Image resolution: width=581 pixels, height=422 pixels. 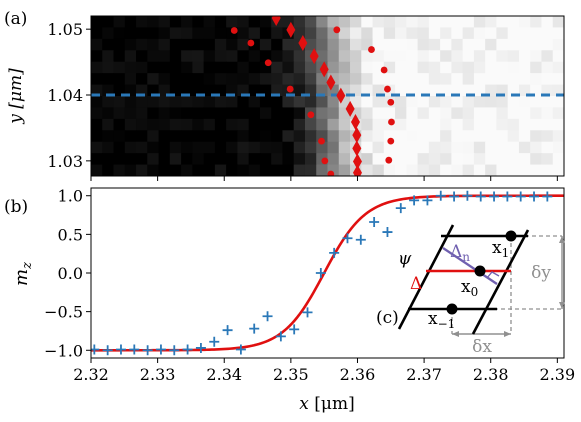 What do you see at coordinates (507, 334) in the screenshot?
I see `dx-arrow-head-right` at bounding box center [507, 334].